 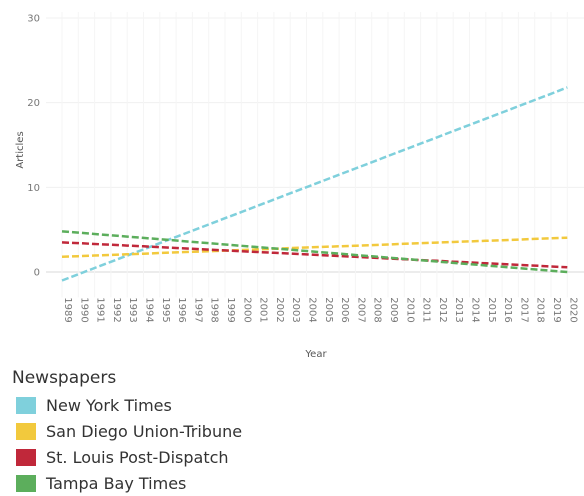 I want to click on x-tick-label: 2014, so click(x=475, y=309).